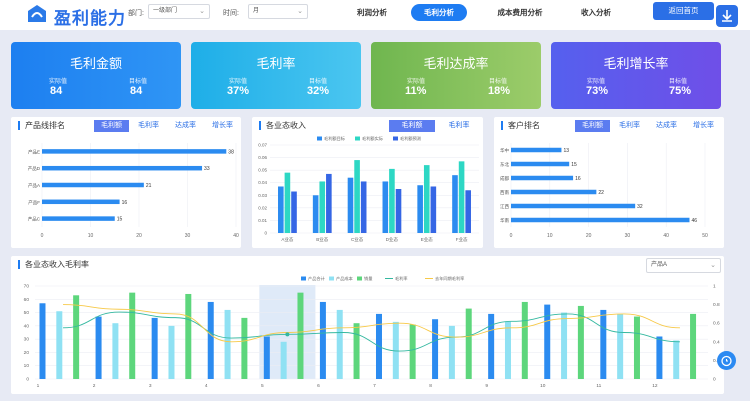 This screenshot has width=750, height=401. I want to click on y-tick-label: 20, so click(27, 353).